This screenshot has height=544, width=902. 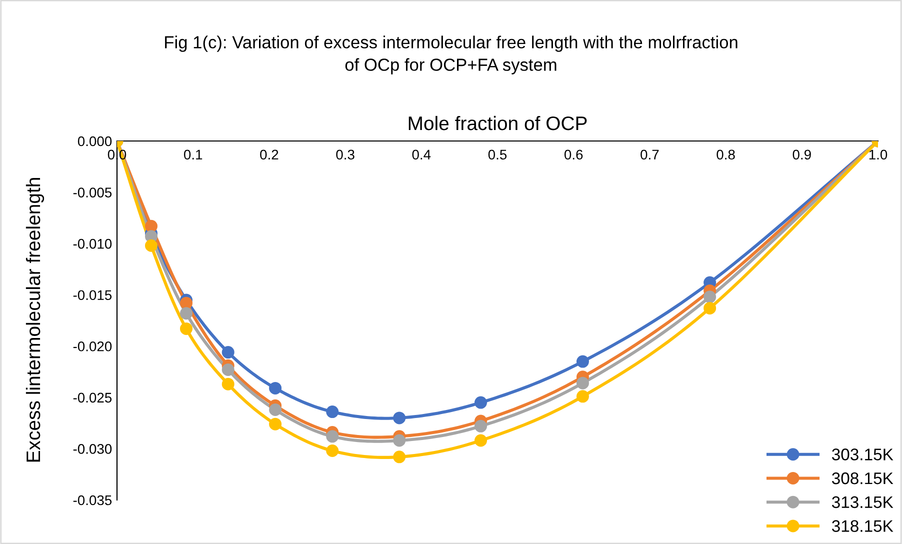 What do you see at coordinates (92, 449) in the screenshot?
I see `y-tick-label: -0.030` at bounding box center [92, 449].